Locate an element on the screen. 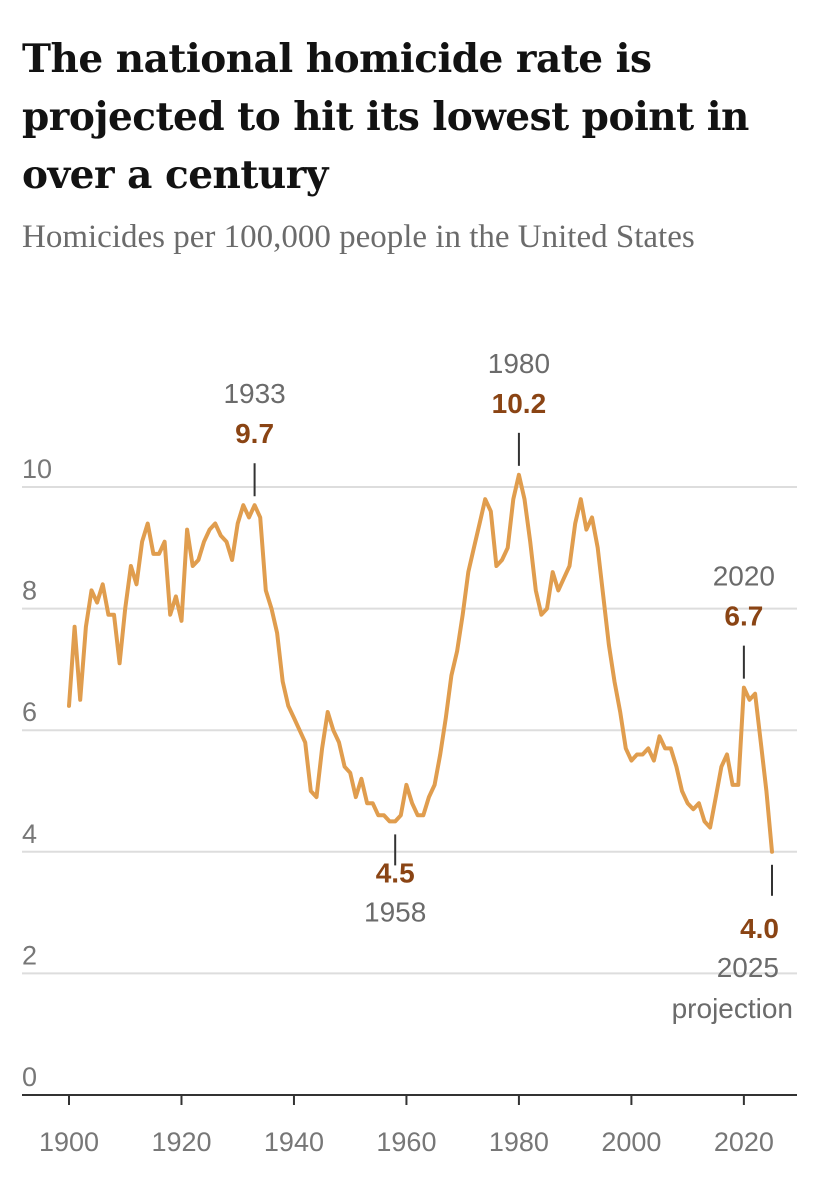  annotation-value-2020: 6.7 is located at coordinates (743, 616).